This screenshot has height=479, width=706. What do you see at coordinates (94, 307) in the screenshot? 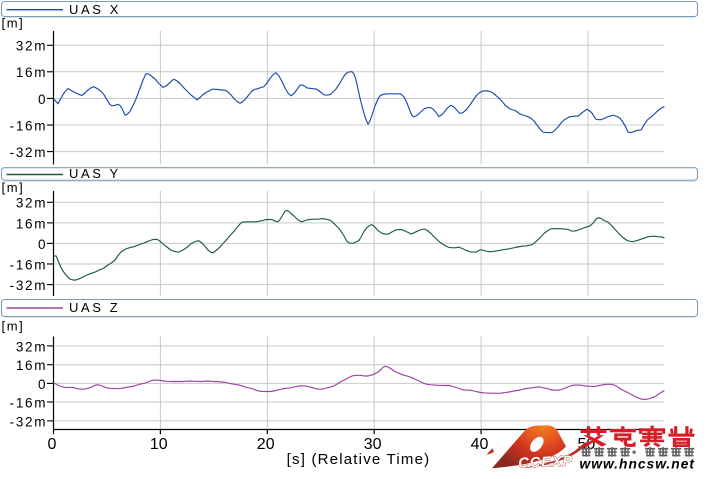
I see `svg-text: UAS Z` at bounding box center [94, 307].